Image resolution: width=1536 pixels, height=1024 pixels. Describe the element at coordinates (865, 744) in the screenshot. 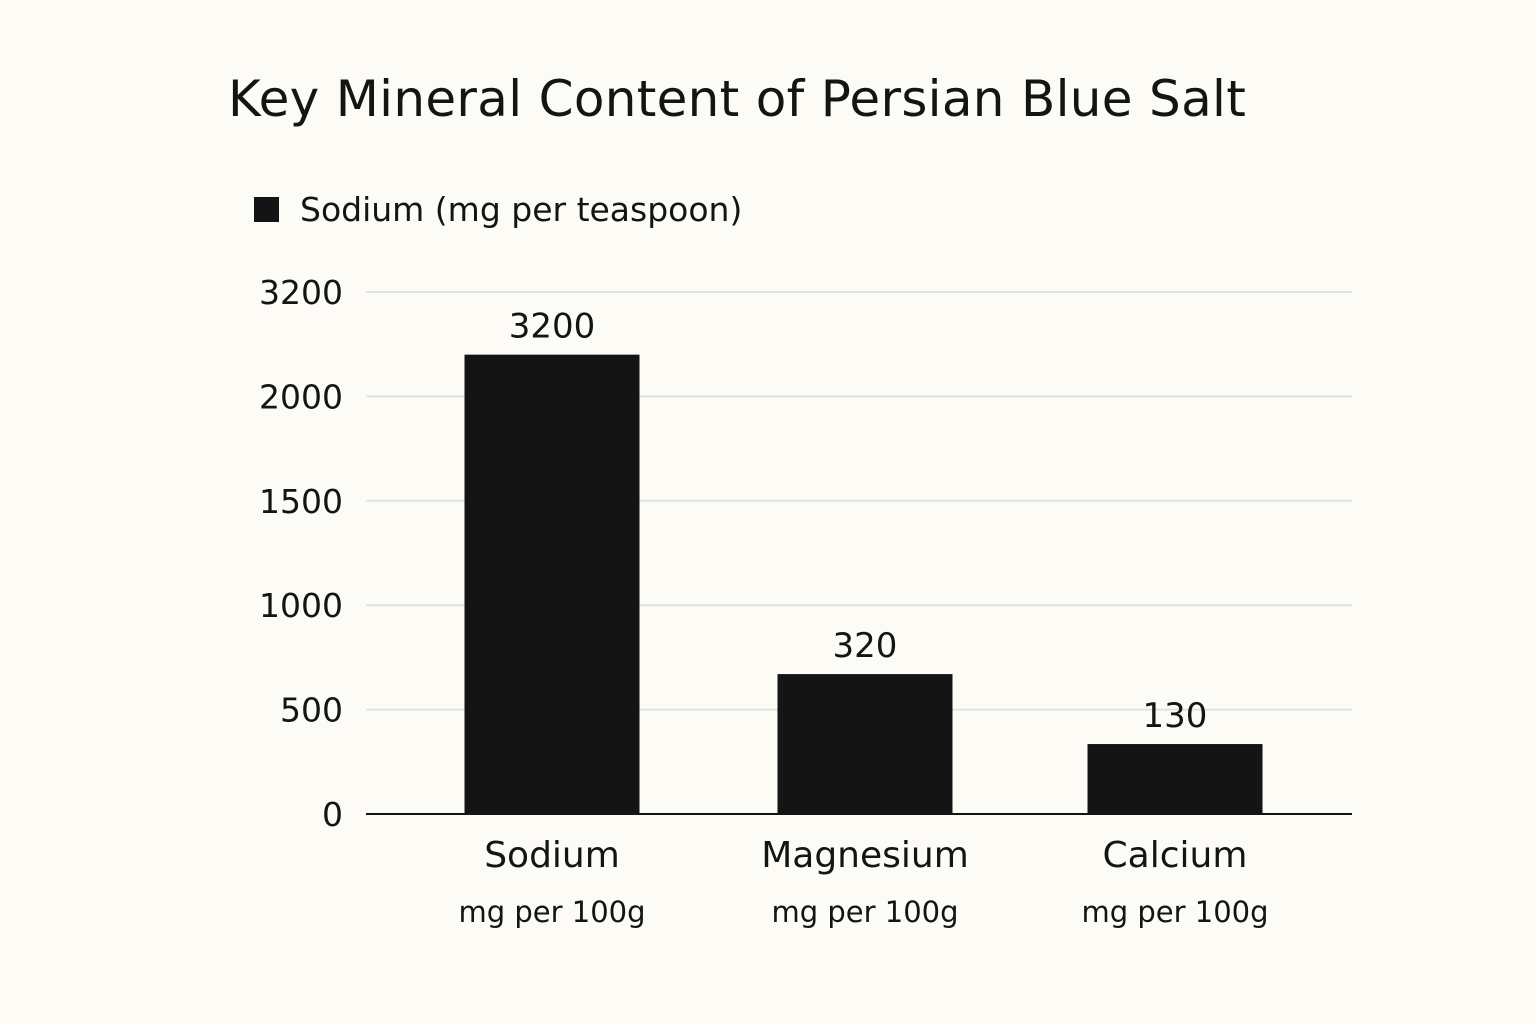

I see `bar-magnesium` at that location.